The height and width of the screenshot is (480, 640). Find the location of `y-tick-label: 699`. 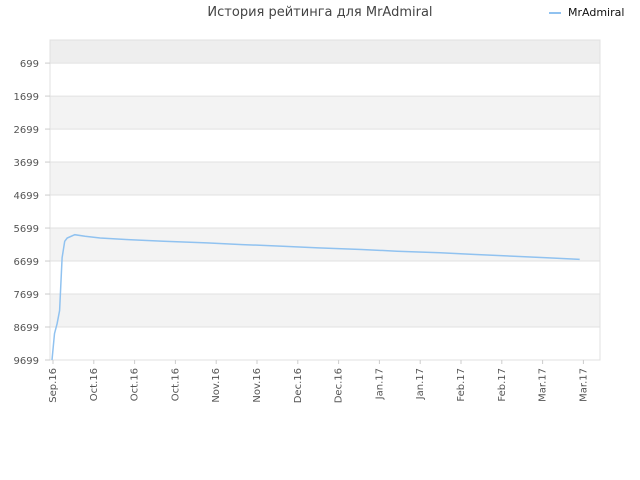

y-tick-label: 699 is located at coordinates (29, 64).